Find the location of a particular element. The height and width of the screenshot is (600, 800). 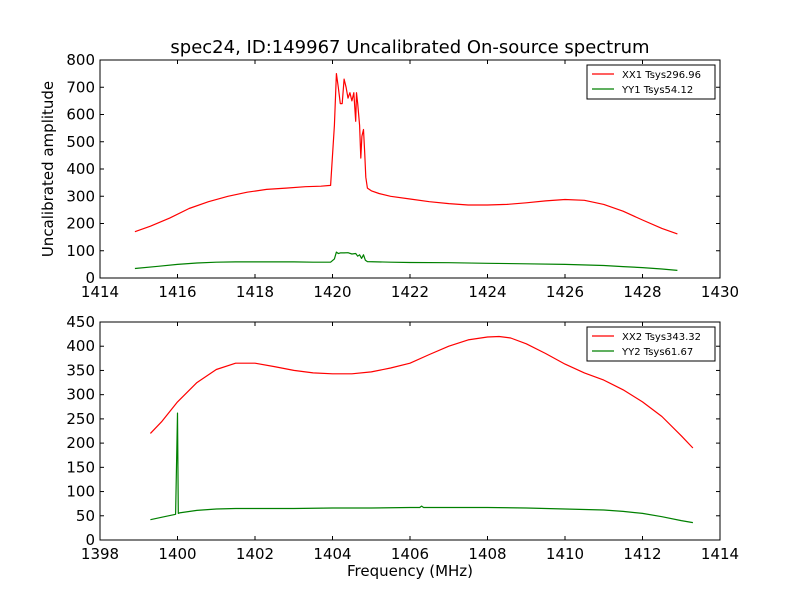

y-tick-label: 350 is located at coordinates (80, 370).